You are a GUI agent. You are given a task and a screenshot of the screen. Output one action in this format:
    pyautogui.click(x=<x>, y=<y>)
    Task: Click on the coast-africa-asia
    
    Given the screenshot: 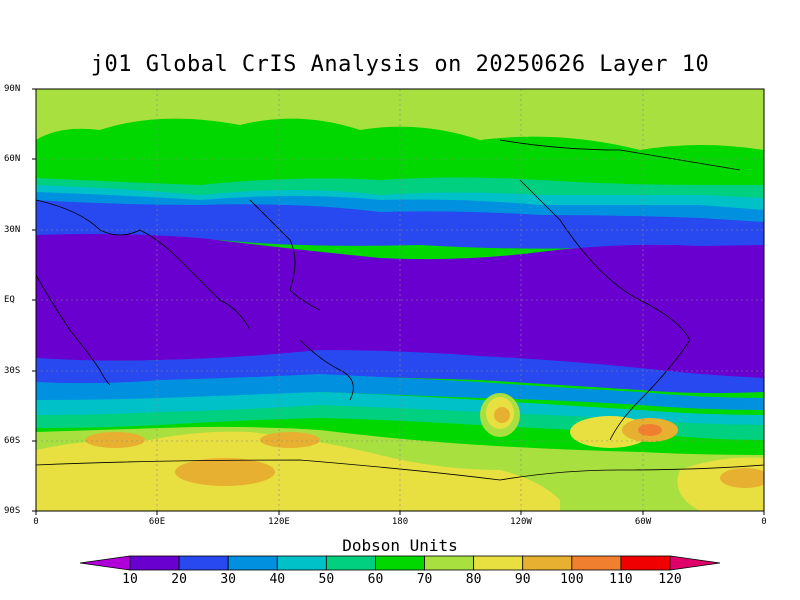 What is the action you would take?
    pyautogui.click(x=143, y=265)
    